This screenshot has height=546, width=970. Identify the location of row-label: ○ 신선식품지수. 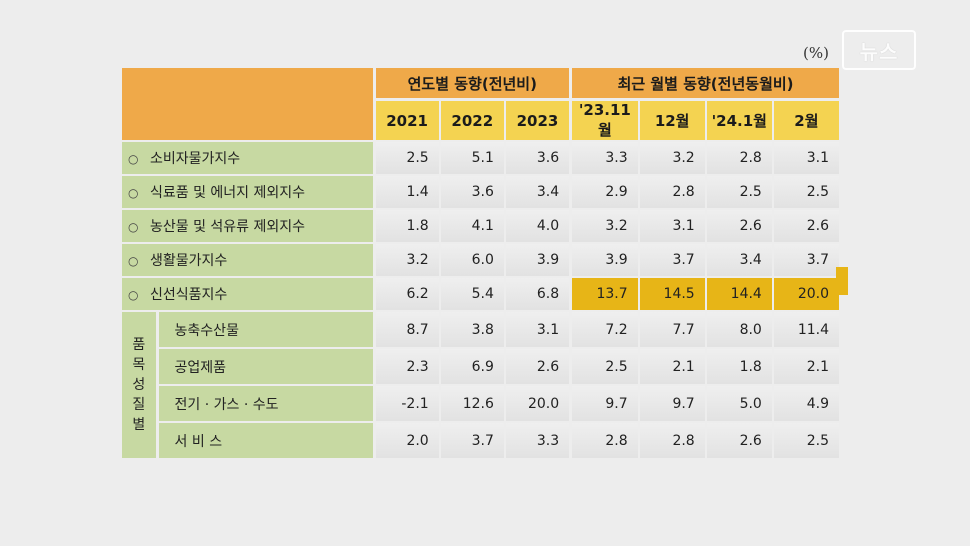
(249, 293).